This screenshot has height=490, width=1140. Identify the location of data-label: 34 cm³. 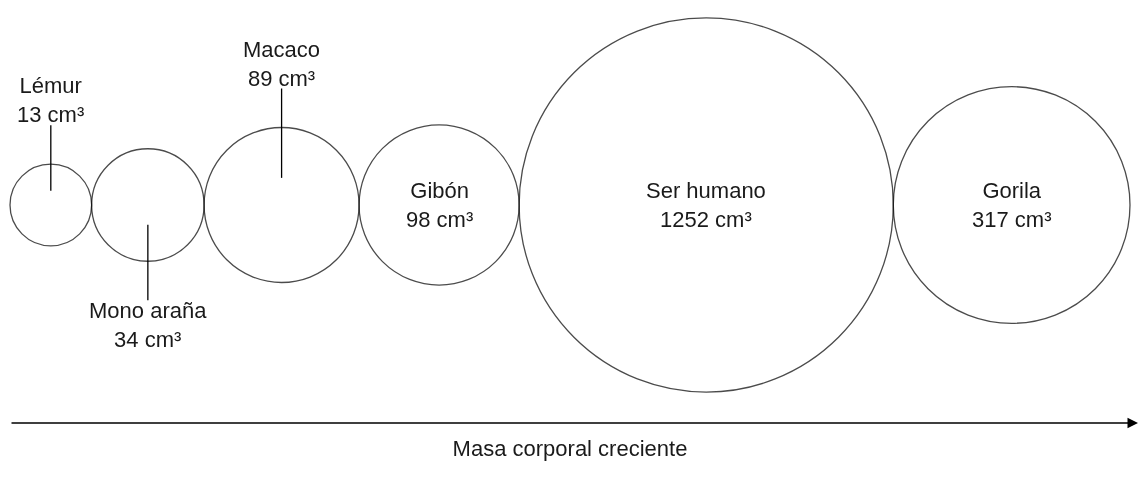
(148, 339).